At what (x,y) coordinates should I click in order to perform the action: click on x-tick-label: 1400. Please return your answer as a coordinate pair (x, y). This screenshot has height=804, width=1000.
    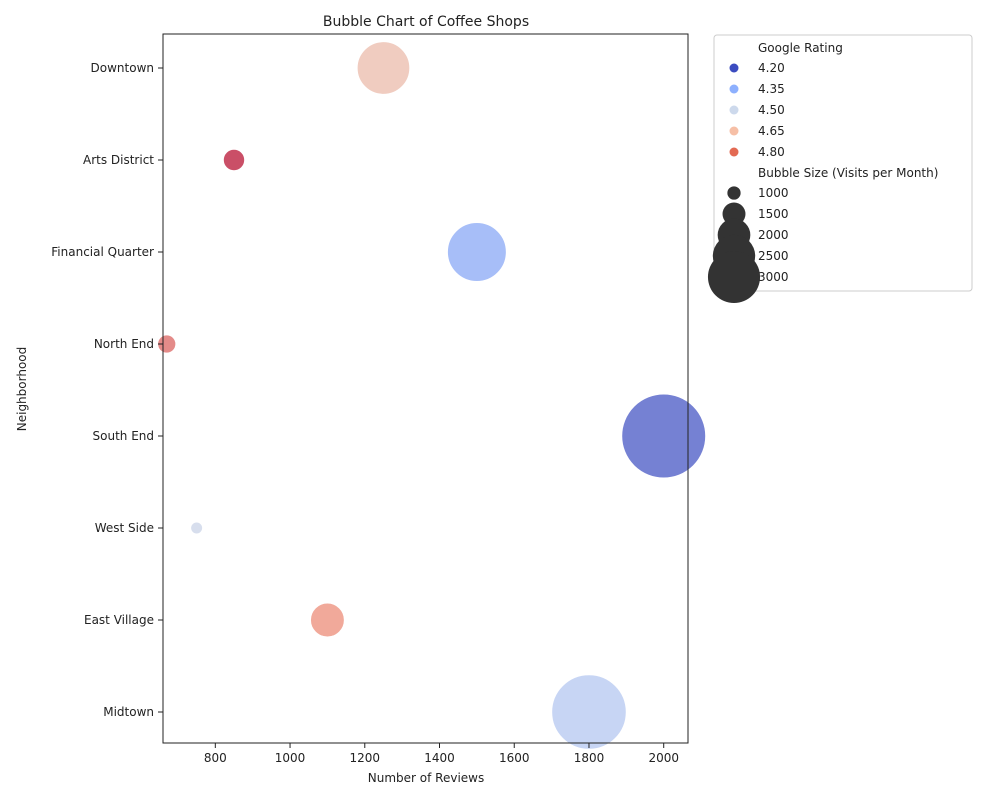
    Looking at the image, I should click on (439, 758).